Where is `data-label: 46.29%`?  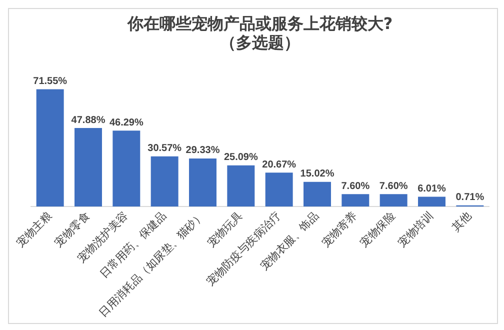
data-label: 46.29% is located at coordinates (126, 122).